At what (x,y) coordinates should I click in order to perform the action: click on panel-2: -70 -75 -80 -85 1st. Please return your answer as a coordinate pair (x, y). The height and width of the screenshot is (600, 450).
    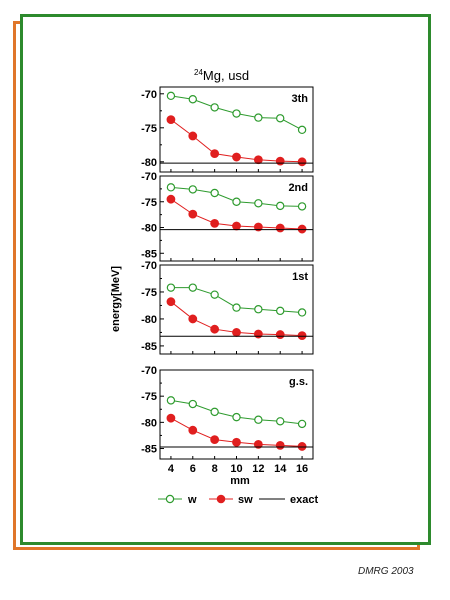
    Looking at the image, I should click on (227, 307).